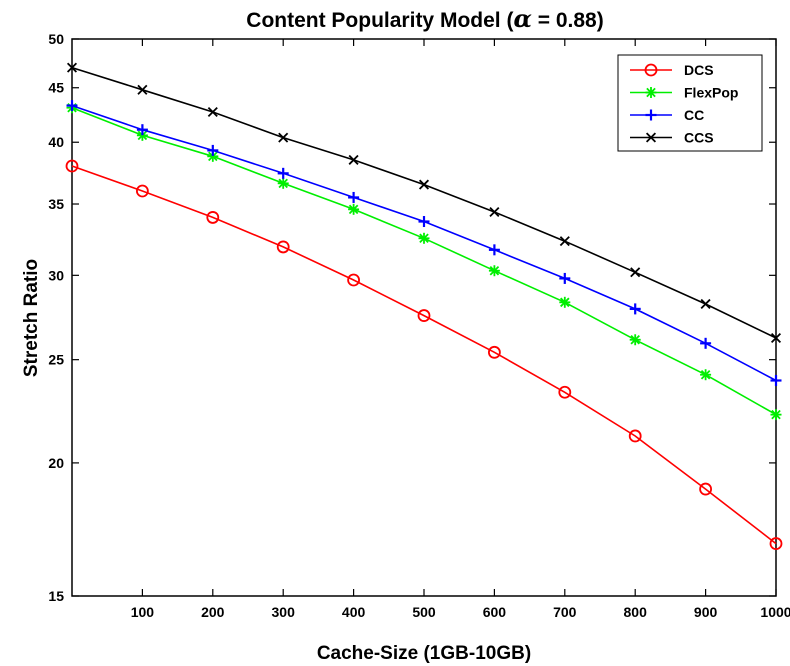  What do you see at coordinates (706, 612) in the screenshot?
I see `x-tick-label: 900` at bounding box center [706, 612].